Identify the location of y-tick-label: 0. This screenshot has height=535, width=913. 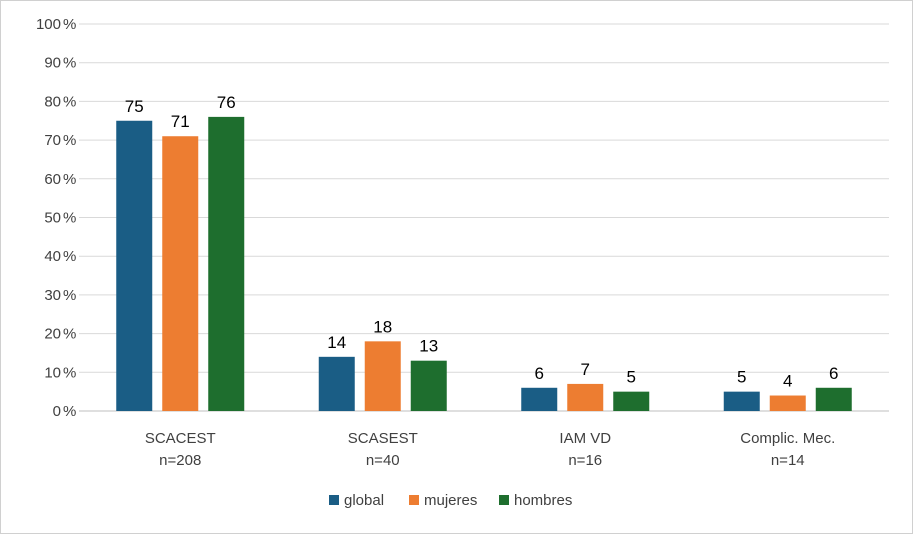
(57, 411).